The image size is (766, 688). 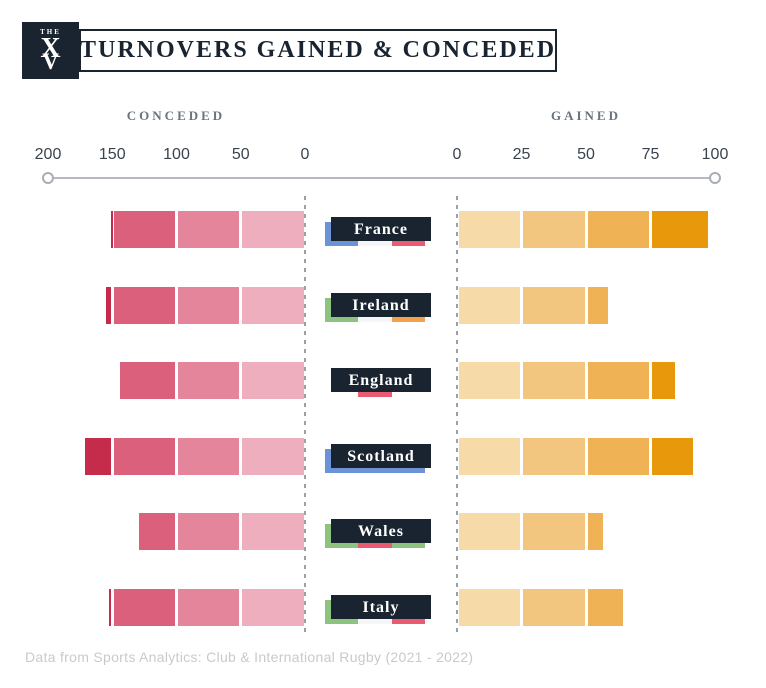 I want to click on team-label-italy: Italy, so click(x=381, y=607).